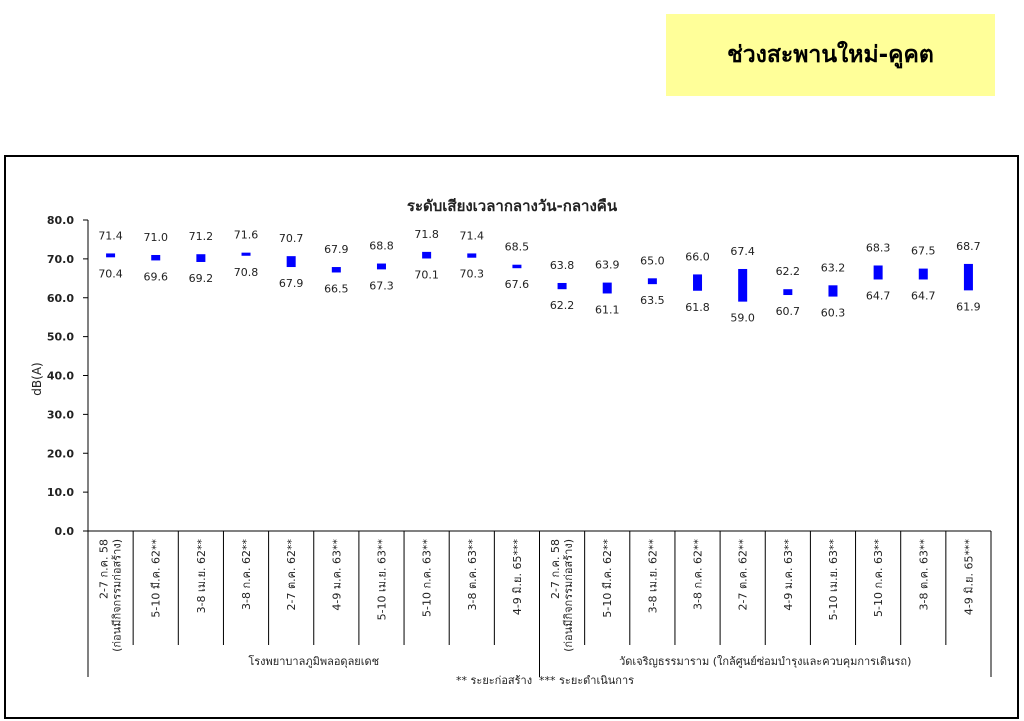  What do you see at coordinates (742, 251) in the screenshot?
I see `high-value-label: 67.4` at bounding box center [742, 251].